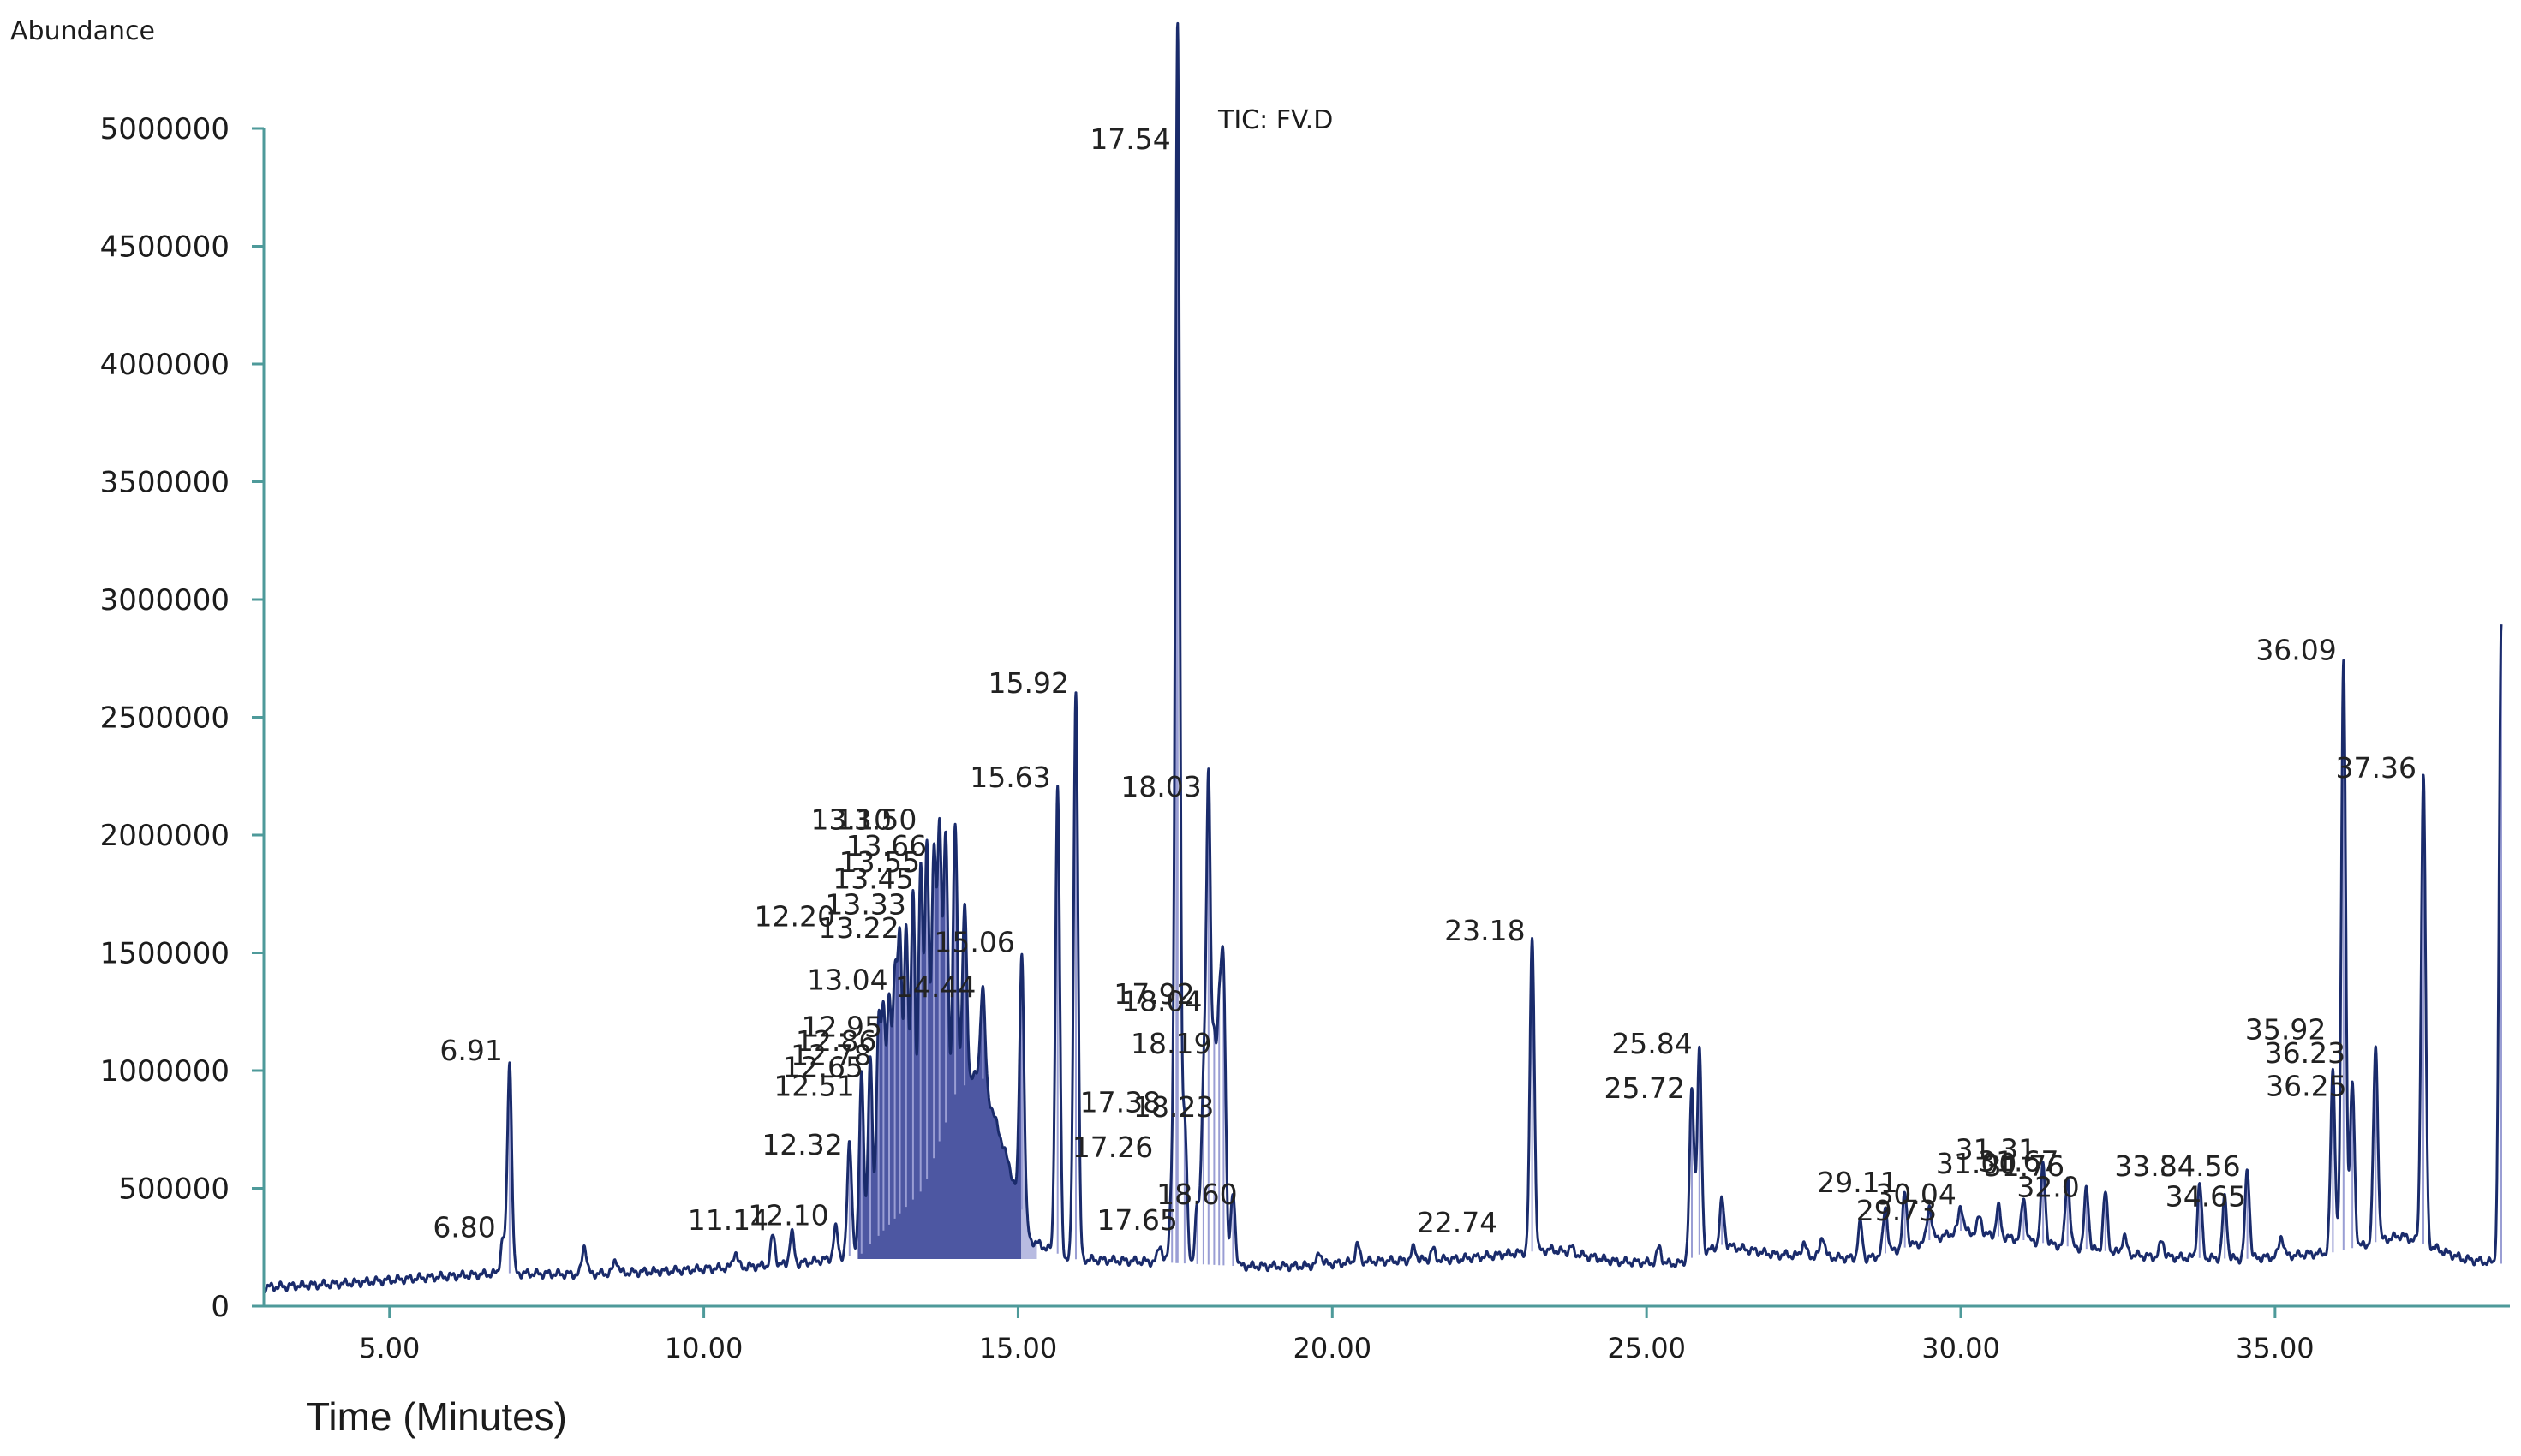  Describe the element at coordinates (464, 1227) in the screenshot. I see `peak-label: 6.80` at that location.